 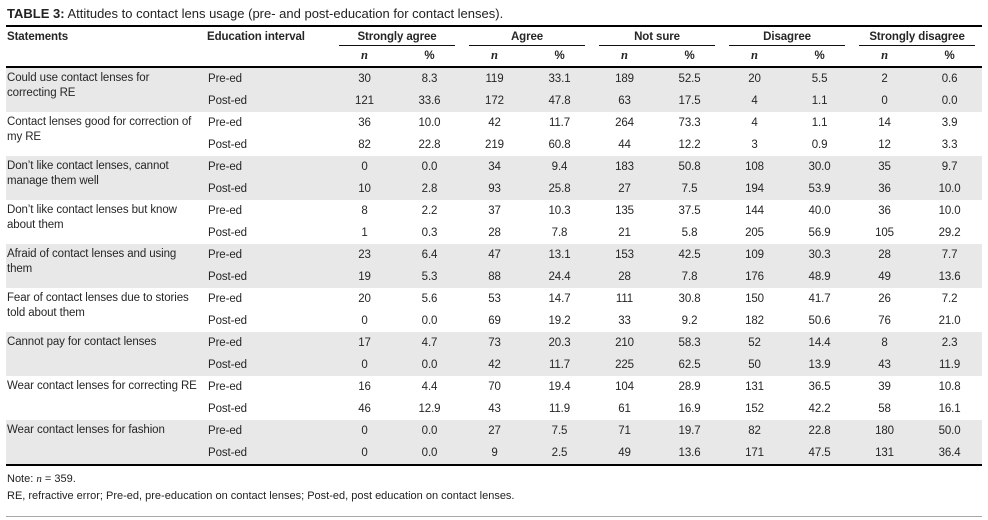 I want to click on n-value-cell: 105, so click(x=884, y=233).